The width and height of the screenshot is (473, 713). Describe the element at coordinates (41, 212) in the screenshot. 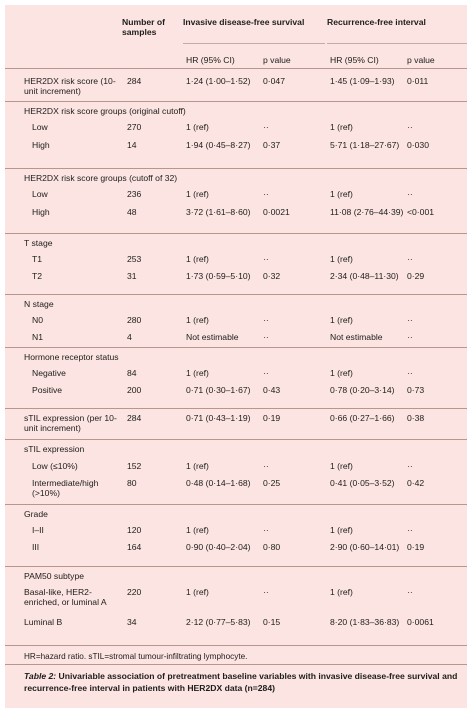

I see `row-label: High` at that location.